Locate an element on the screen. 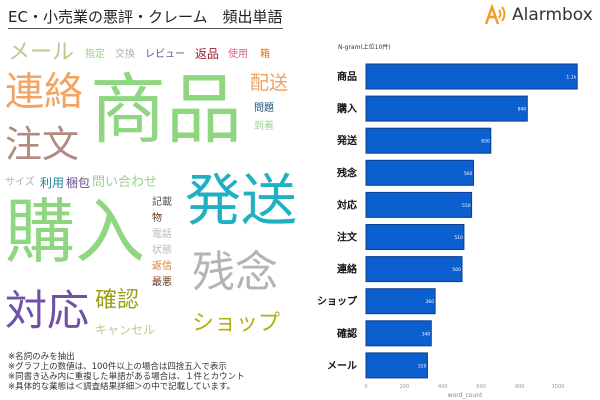 This screenshot has height=400, width=600. category-label: 発送 is located at coordinates (347, 140).